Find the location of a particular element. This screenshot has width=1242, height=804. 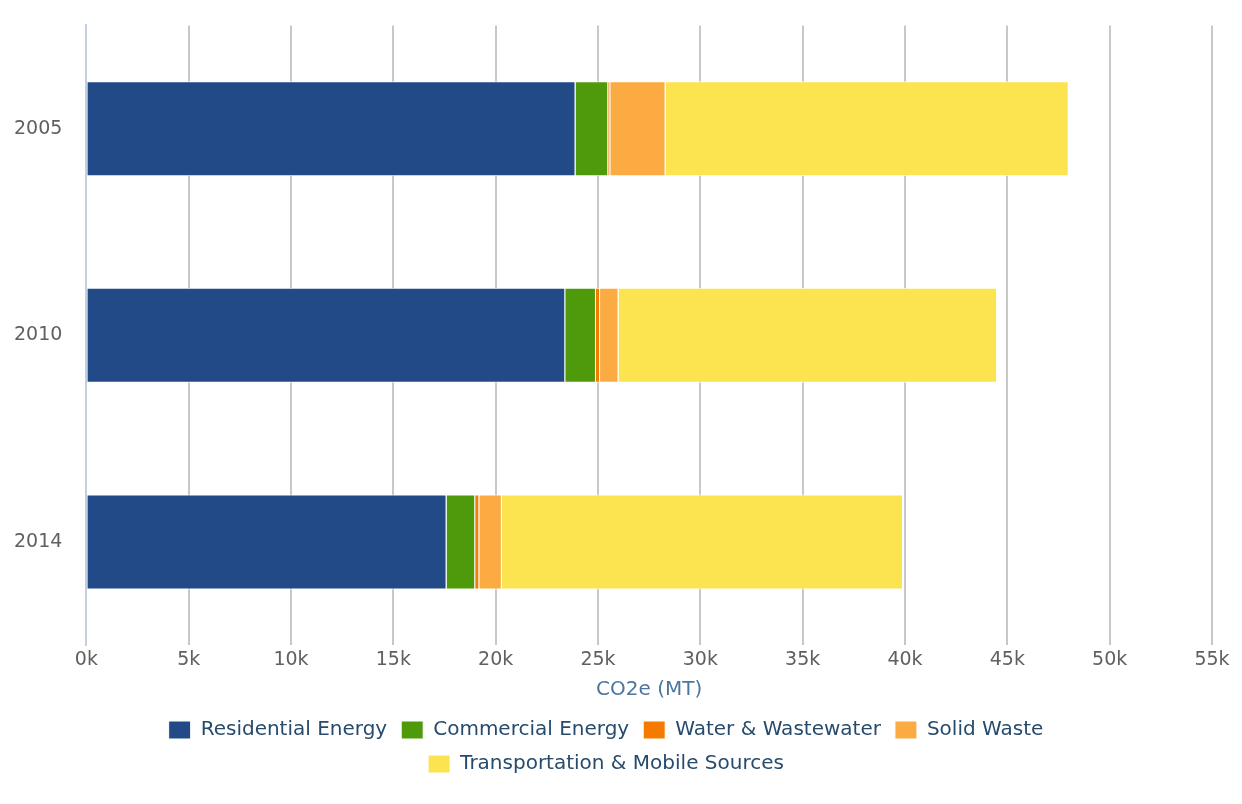

x-tick-label: 10k is located at coordinates (291, 657).